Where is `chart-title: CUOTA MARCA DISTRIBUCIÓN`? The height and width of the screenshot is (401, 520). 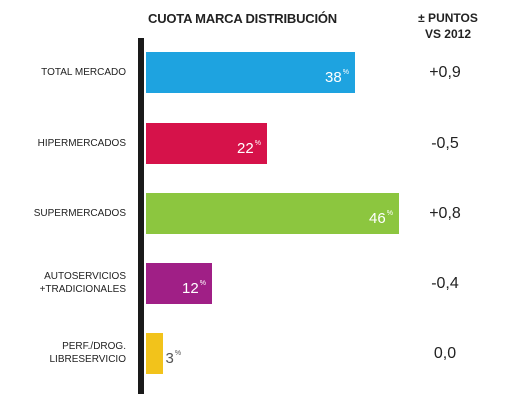 chart-title: CUOTA MARCA DISTRIBUCIÓN is located at coordinates (242, 18).